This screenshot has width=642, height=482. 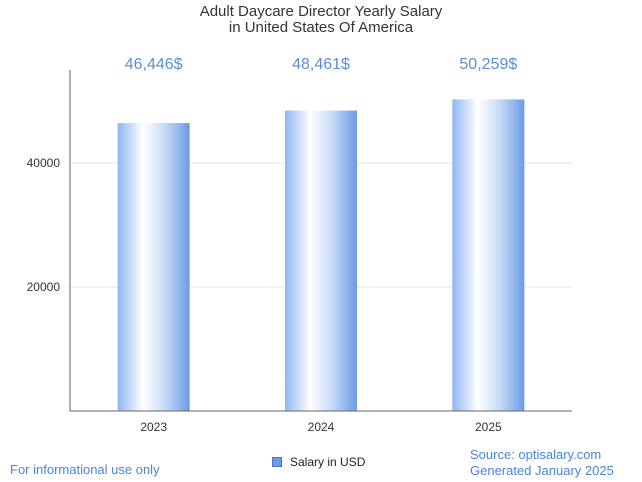 I want to click on info-note: For informational use only, so click(x=85, y=469).